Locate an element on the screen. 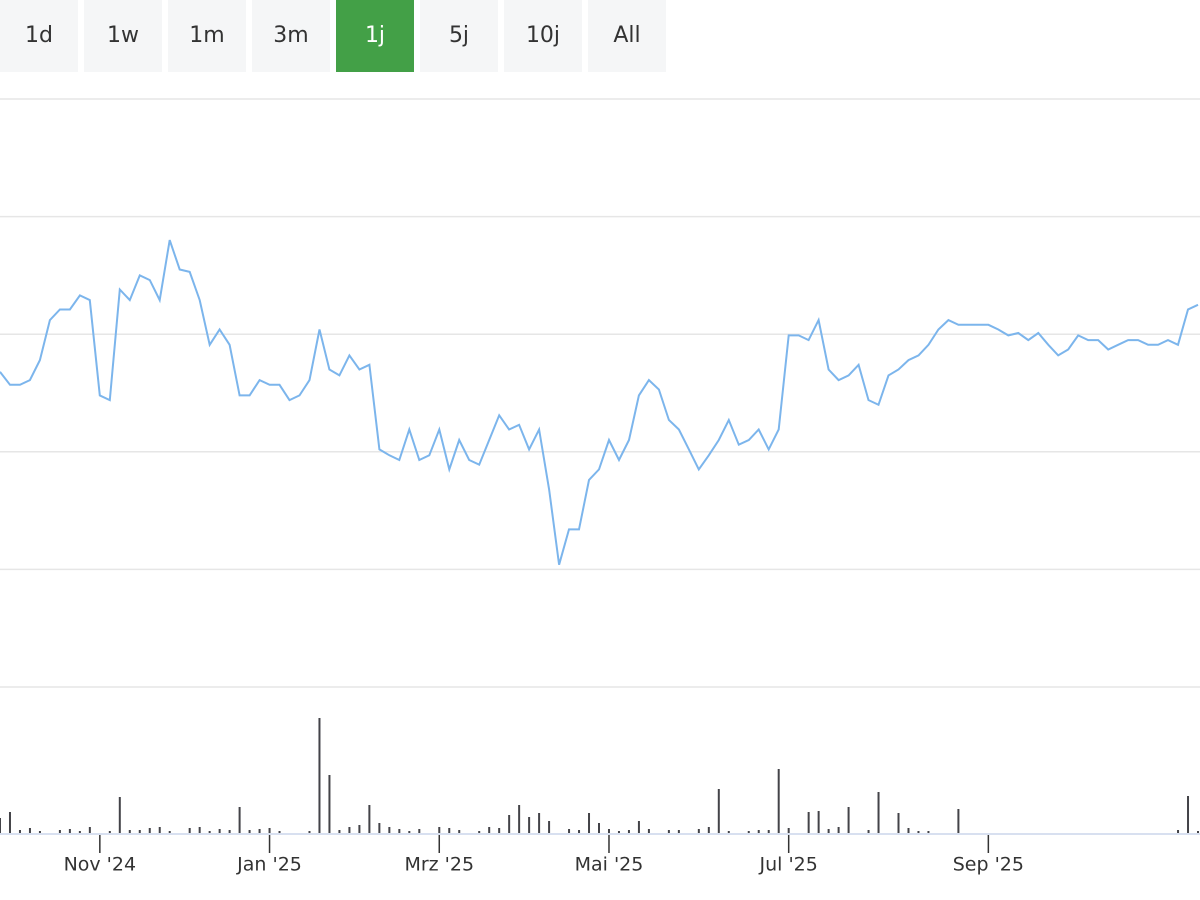 This screenshot has width=1200, height=900. range-button: 1m is located at coordinates (207, 36).